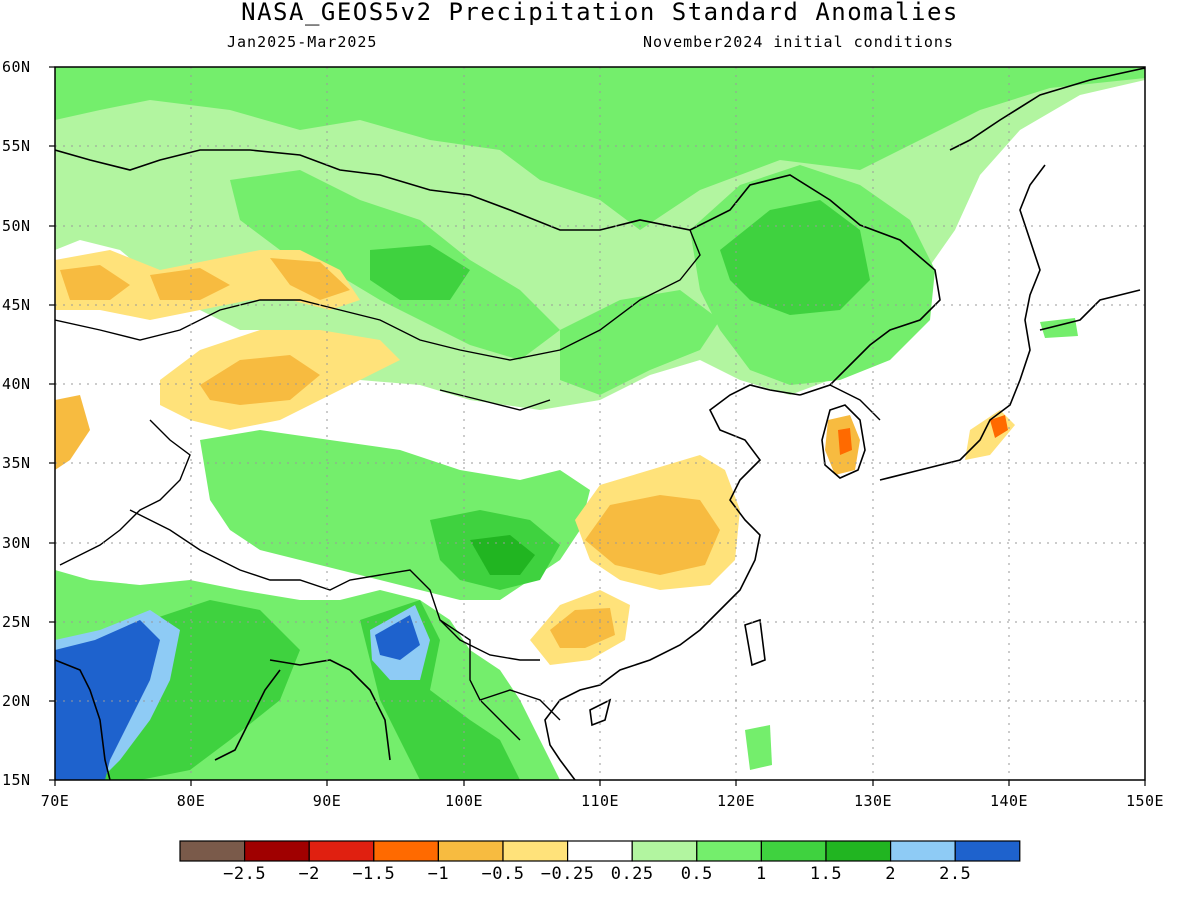 This screenshot has height=900, width=1200. I want to click on colorbar-label: −2, so click(309, 874).